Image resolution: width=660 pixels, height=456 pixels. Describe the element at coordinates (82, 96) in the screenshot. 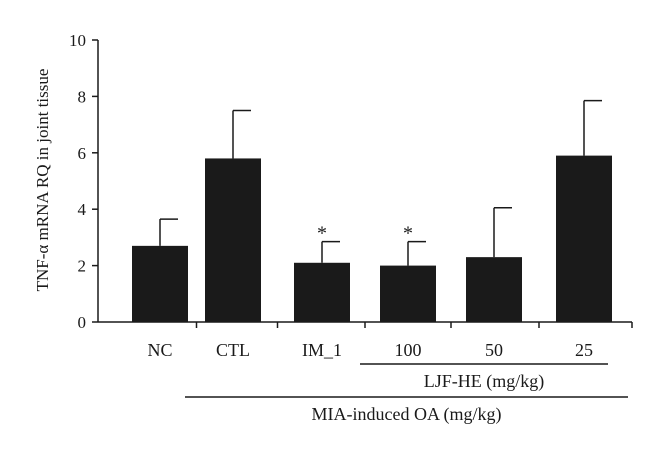

I see `y-tick-label: 8` at that location.